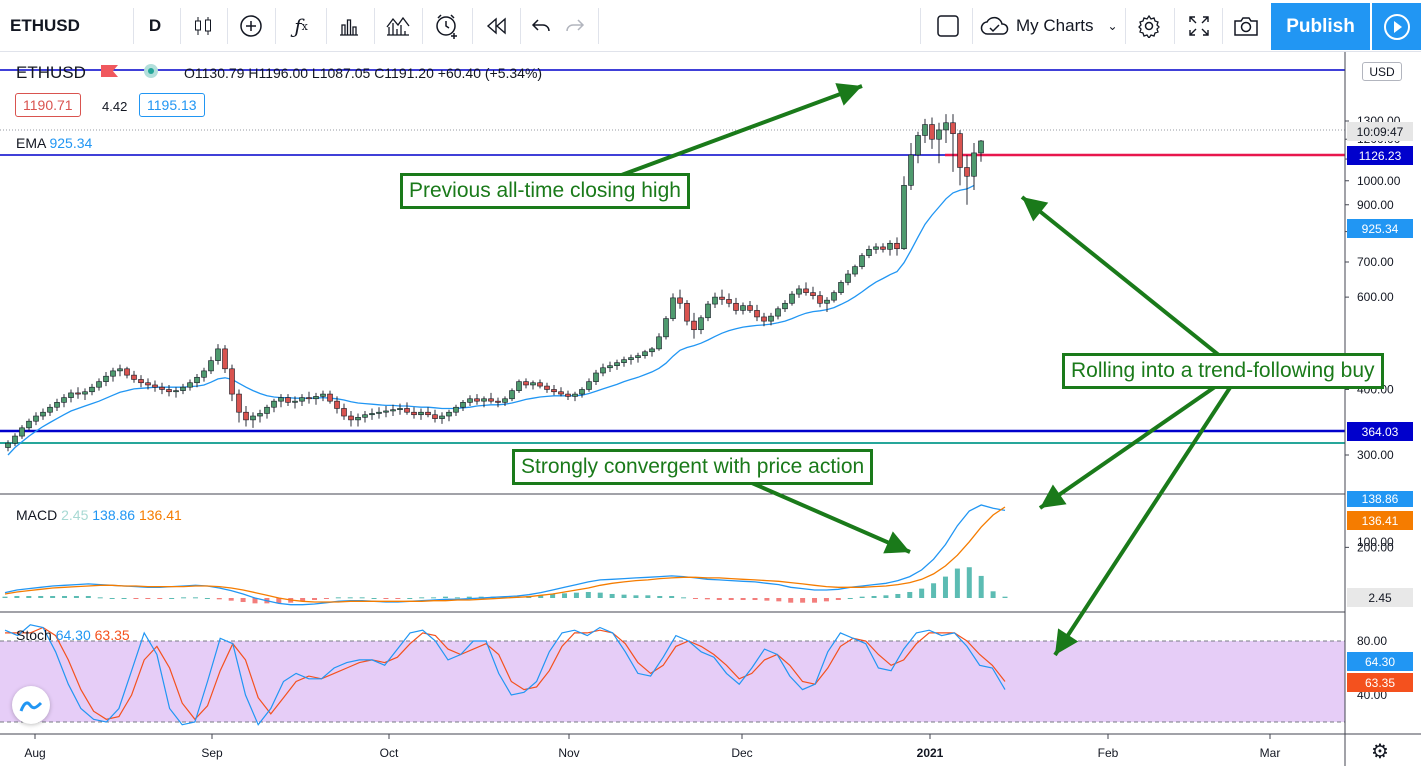 The image size is (1421, 766). Describe the element at coordinates (575, 26) in the screenshot. I see `redo-icon` at that location.